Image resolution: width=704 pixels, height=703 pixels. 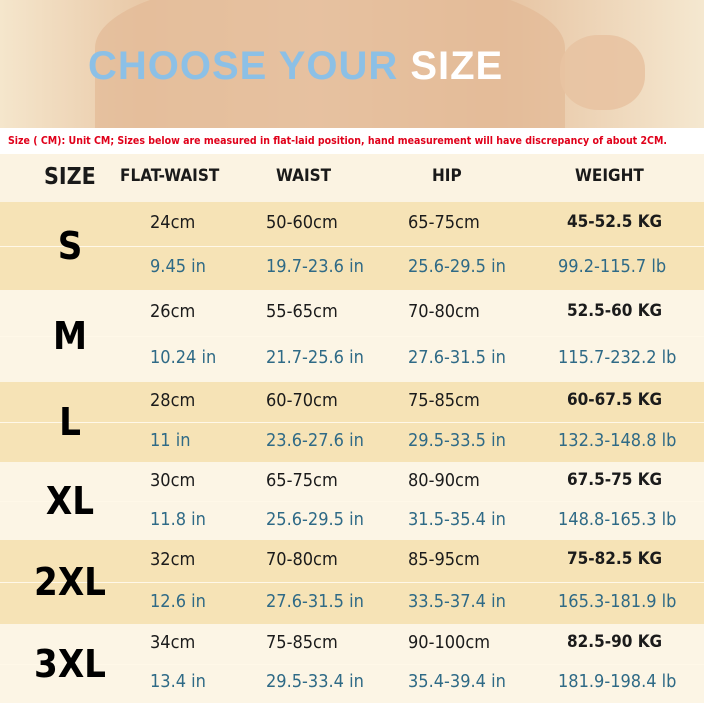 I want to click on weight-kg: 52.5-60 KG, so click(x=615, y=311).